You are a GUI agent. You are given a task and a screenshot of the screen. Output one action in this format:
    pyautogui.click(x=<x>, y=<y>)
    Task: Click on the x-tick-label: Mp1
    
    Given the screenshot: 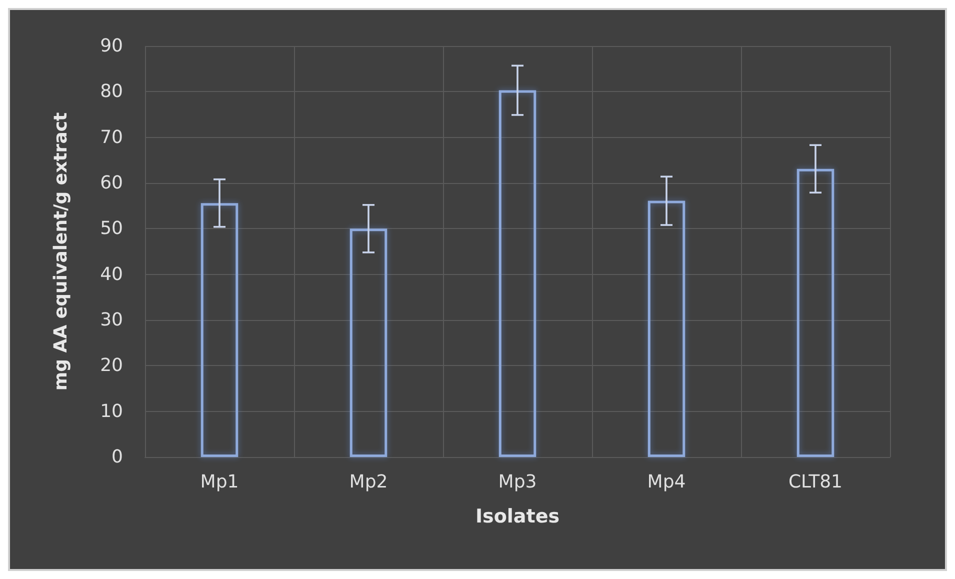 What is the action you would take?
    pyautogui.click(x=219, y=482)
    